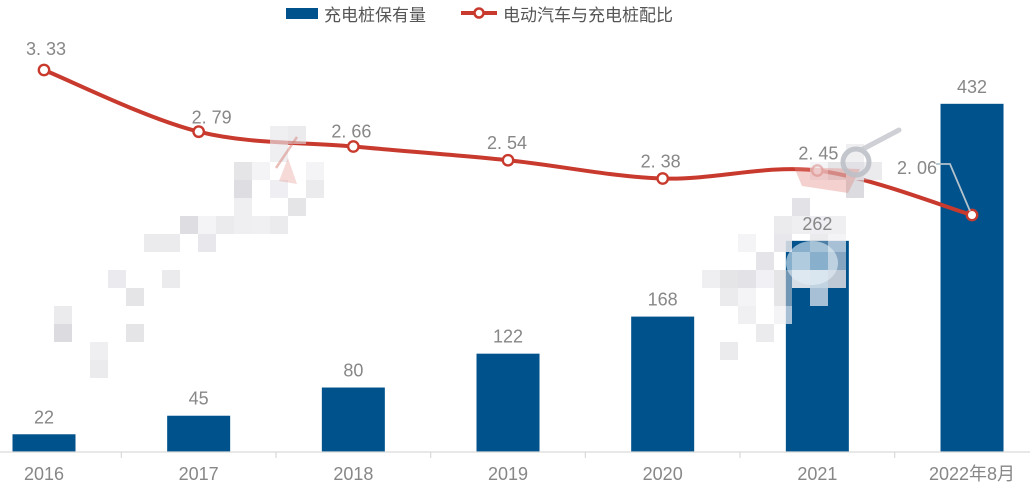 This screenshot has width=1030, height=495. What do you see at coordinates (663, 178) in the screenshot?
I see `line-marker-2020` at bounding box center [663, 178].